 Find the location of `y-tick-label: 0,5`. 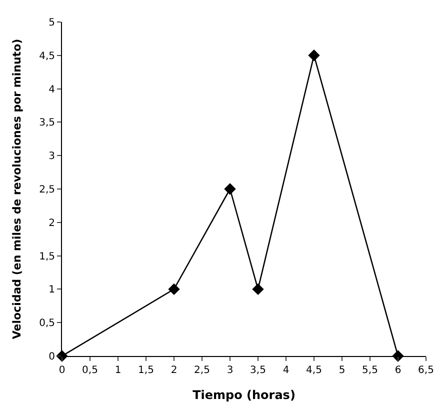

y-tick-label: 0,5 is located at coordinates (47, 324).